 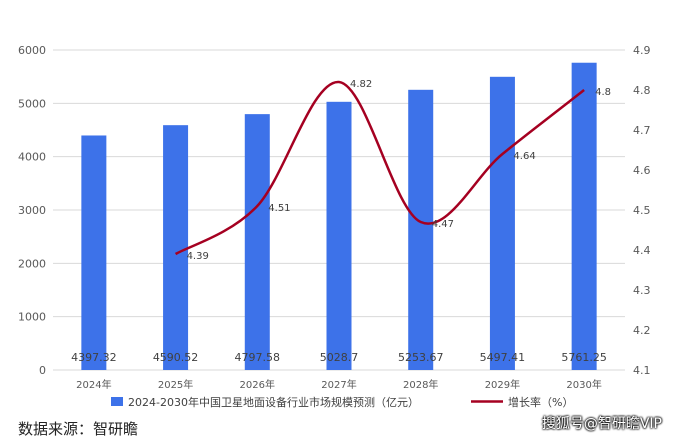 I want to click on right-tick-label: 4.4, so click(x=642, y=250).